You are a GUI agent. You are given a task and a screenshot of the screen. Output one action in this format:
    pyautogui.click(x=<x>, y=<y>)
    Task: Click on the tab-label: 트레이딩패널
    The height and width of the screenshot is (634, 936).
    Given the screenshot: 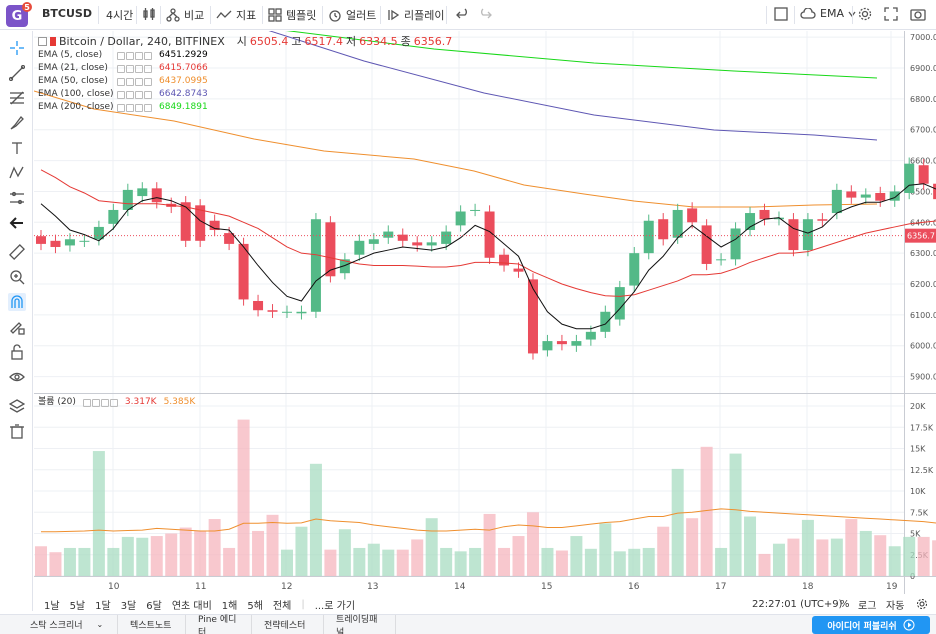 What is the action you would take?
    pyautogui.click(x=357, y=624)
    